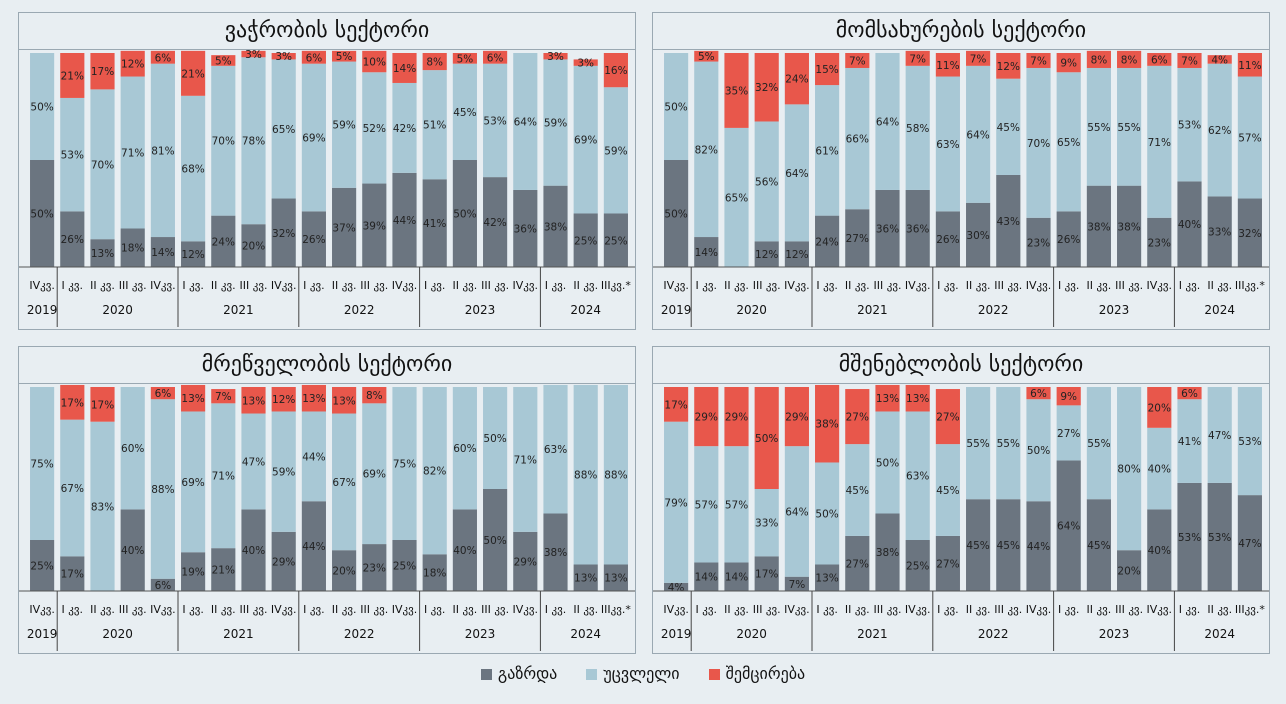 The height and width of the screenshot is (704, 1286). Describe the element at coordinates (72, 489) in the screenshot. I see `data-label: 67%` at that location.